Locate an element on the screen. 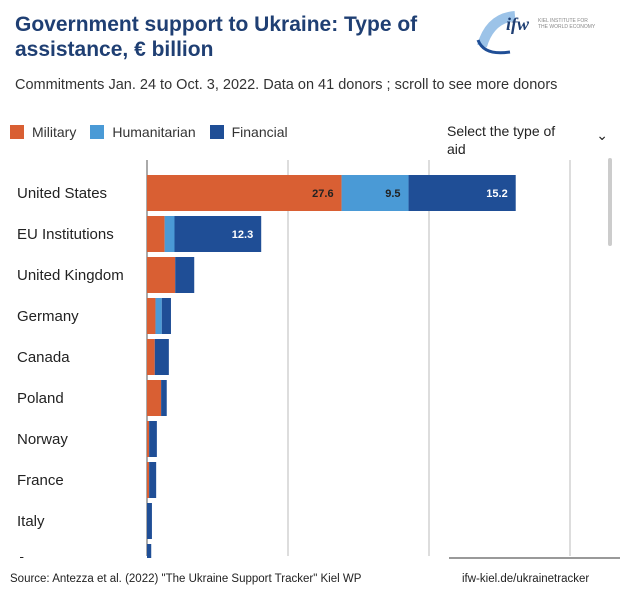 This screenshot has width=636, height=600. svg-text: THE WORLD ECONOMY is located at coordinates (567, 27).